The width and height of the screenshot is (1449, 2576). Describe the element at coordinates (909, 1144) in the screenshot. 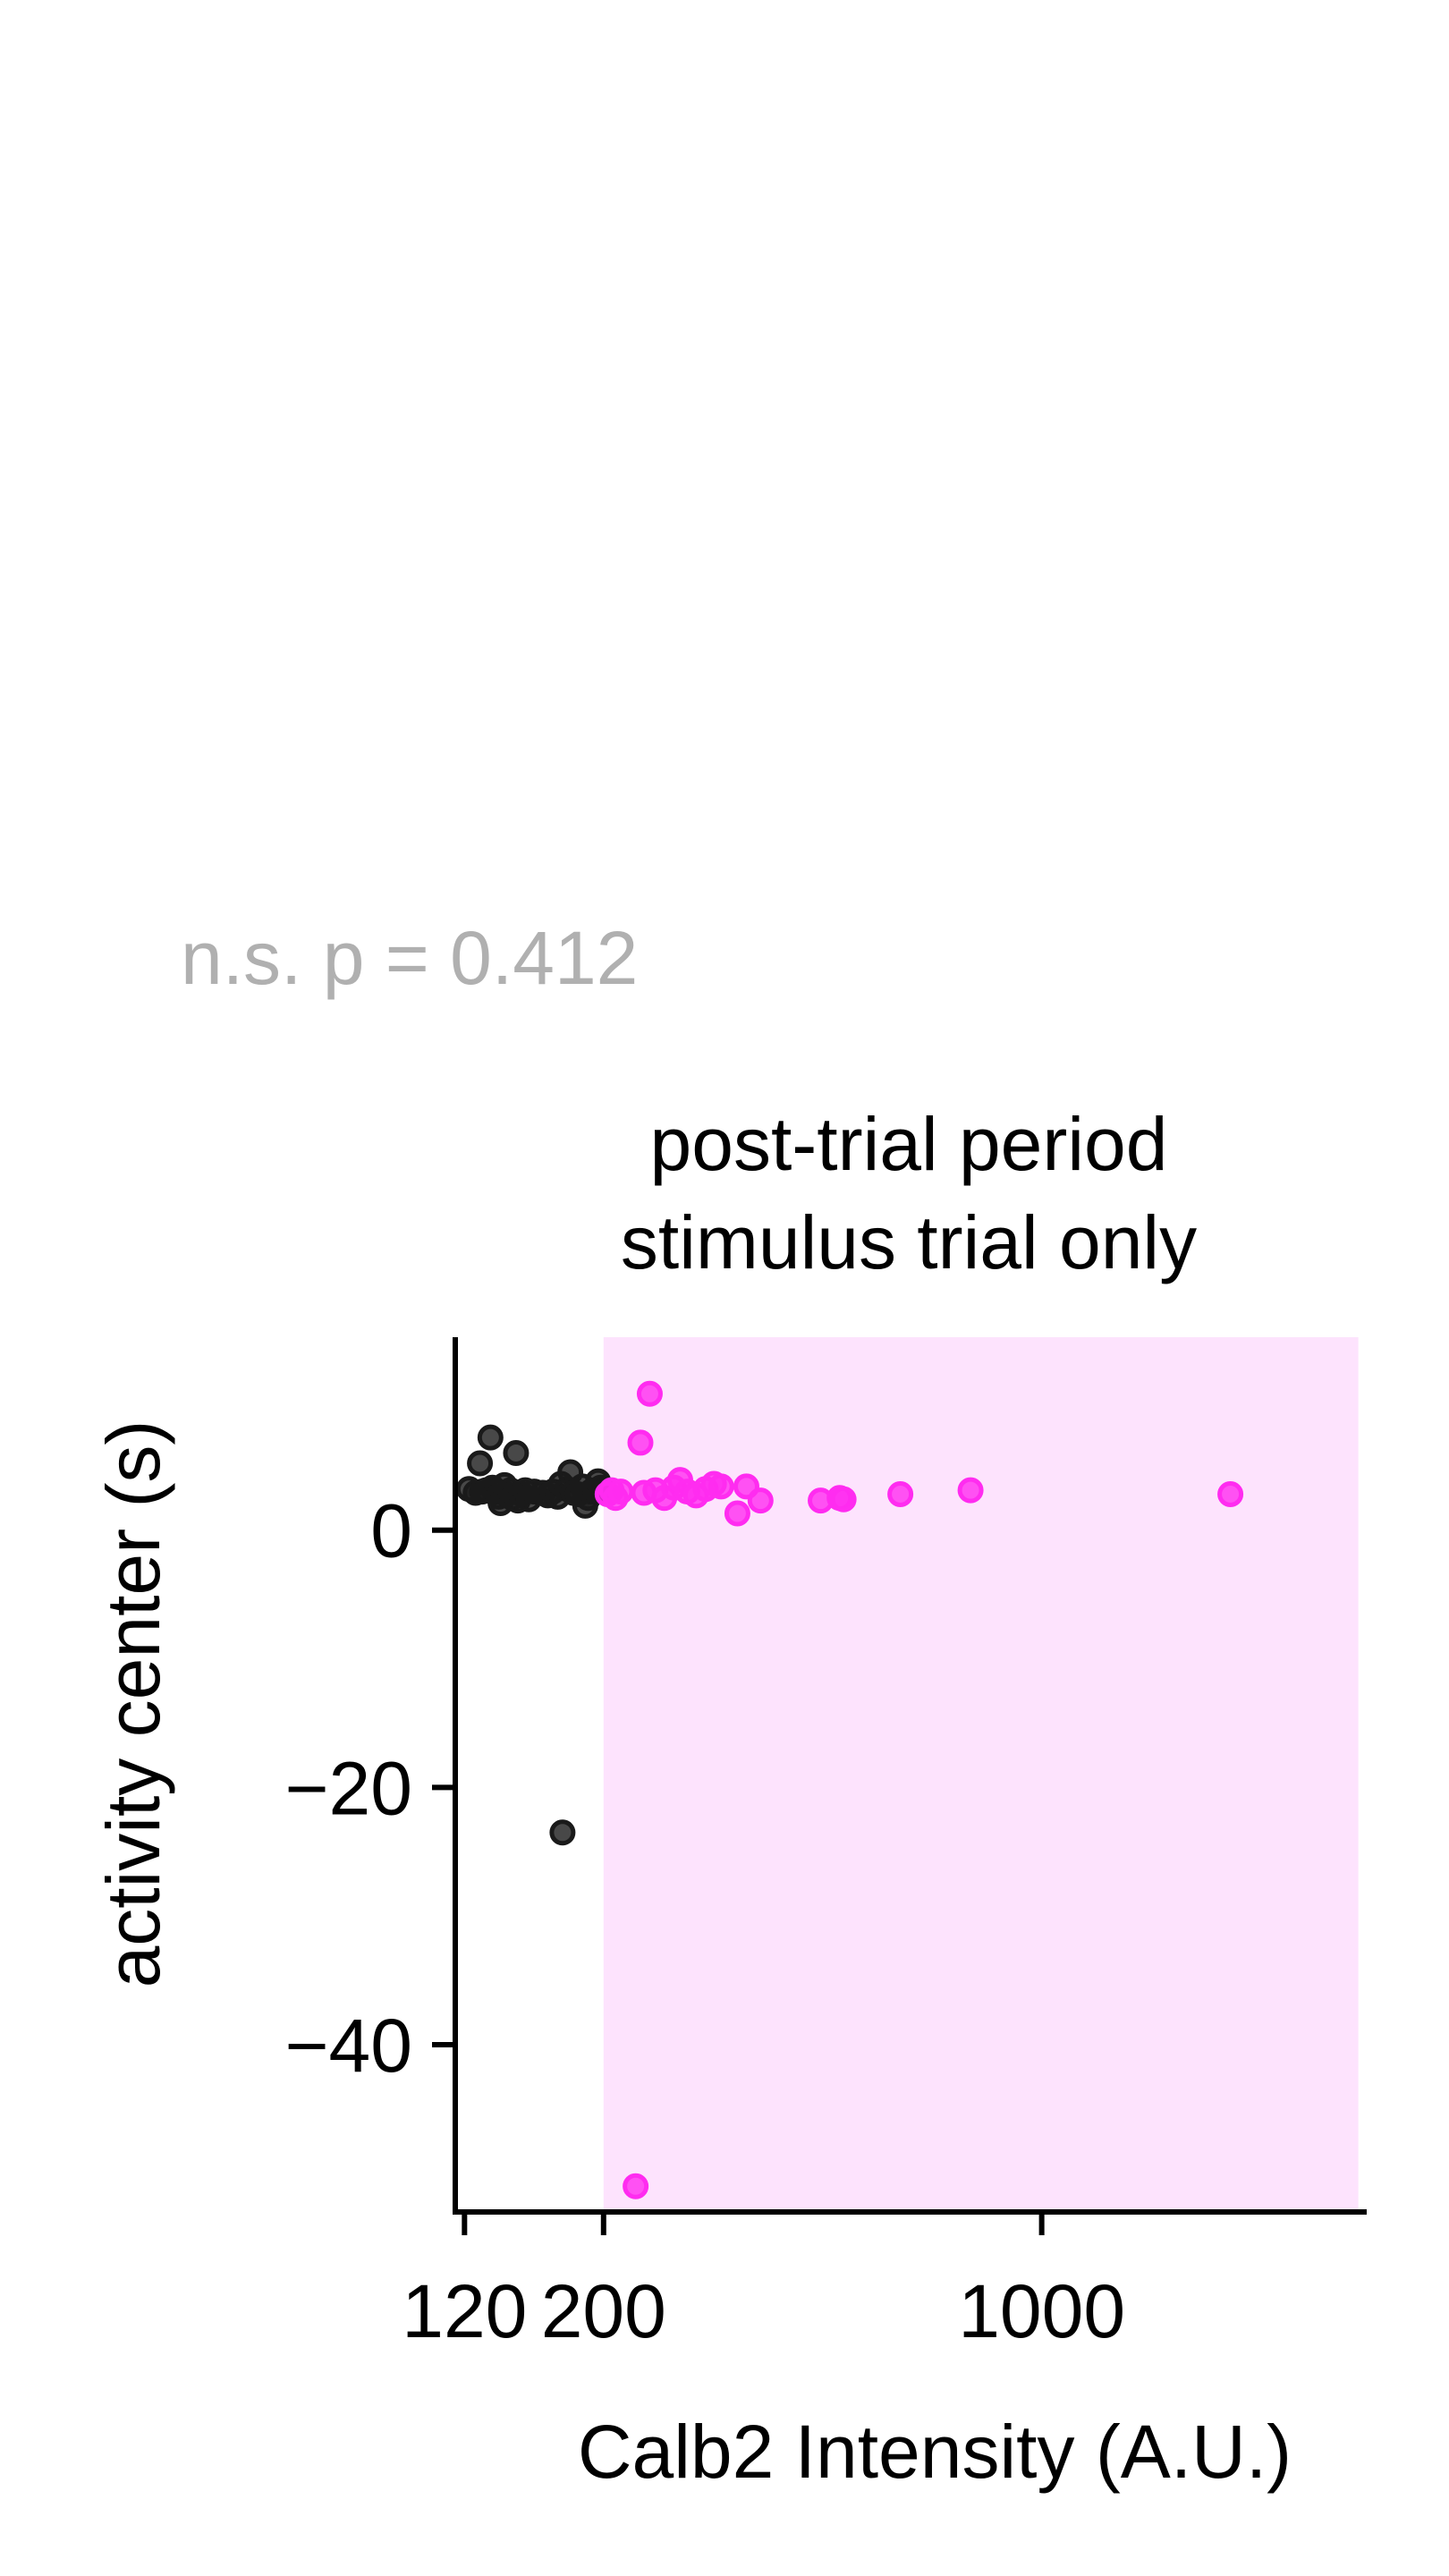

I see `chart-title-line-1: post-trial period` at that location.